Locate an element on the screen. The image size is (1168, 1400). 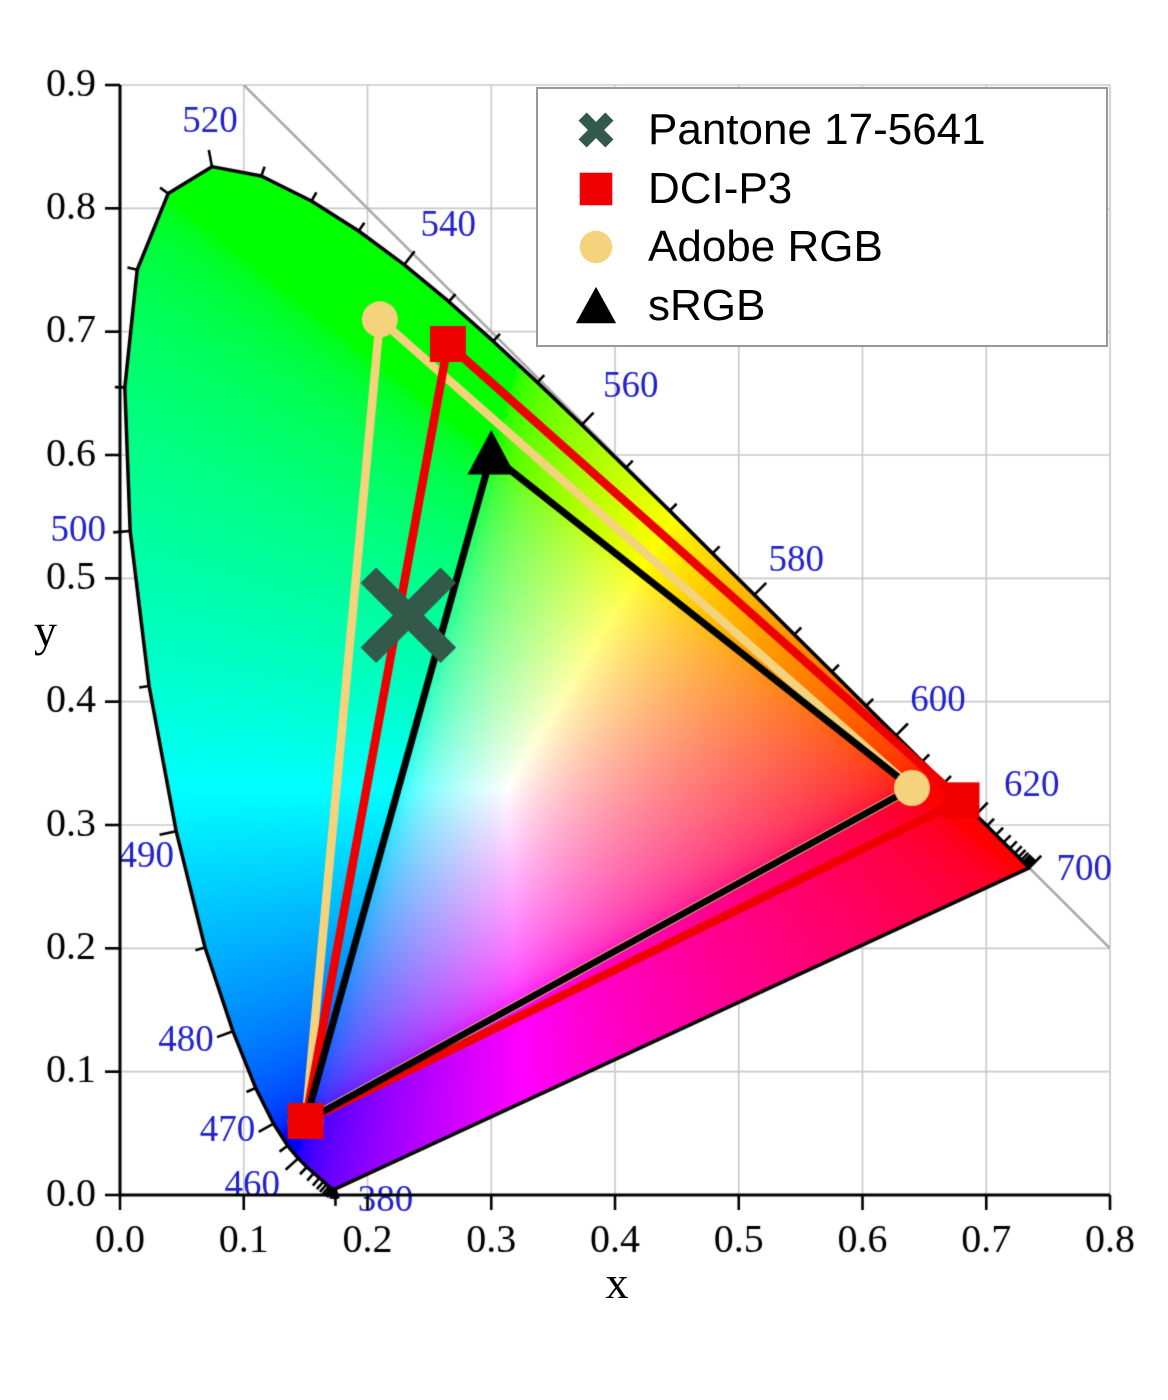
square-marker-icon is located at coordinates (596, 189).